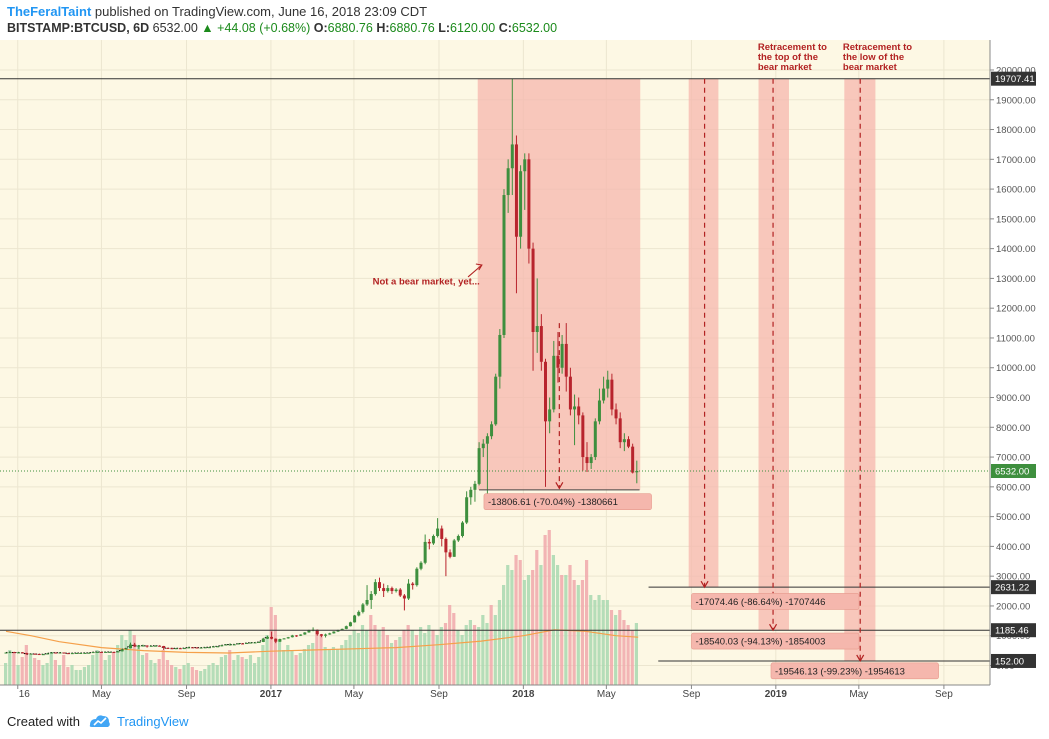 The image size is (1049, 739). What do you see at coordinates (785, 67) in the screenshot?
I see `retracement-note-line: bear market` at bounding box center [785, 67].